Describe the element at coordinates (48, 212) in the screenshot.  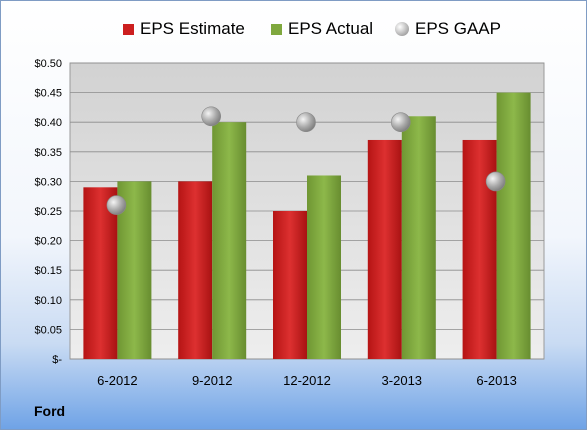
I see `y-tick-label: $0.25` at that location.